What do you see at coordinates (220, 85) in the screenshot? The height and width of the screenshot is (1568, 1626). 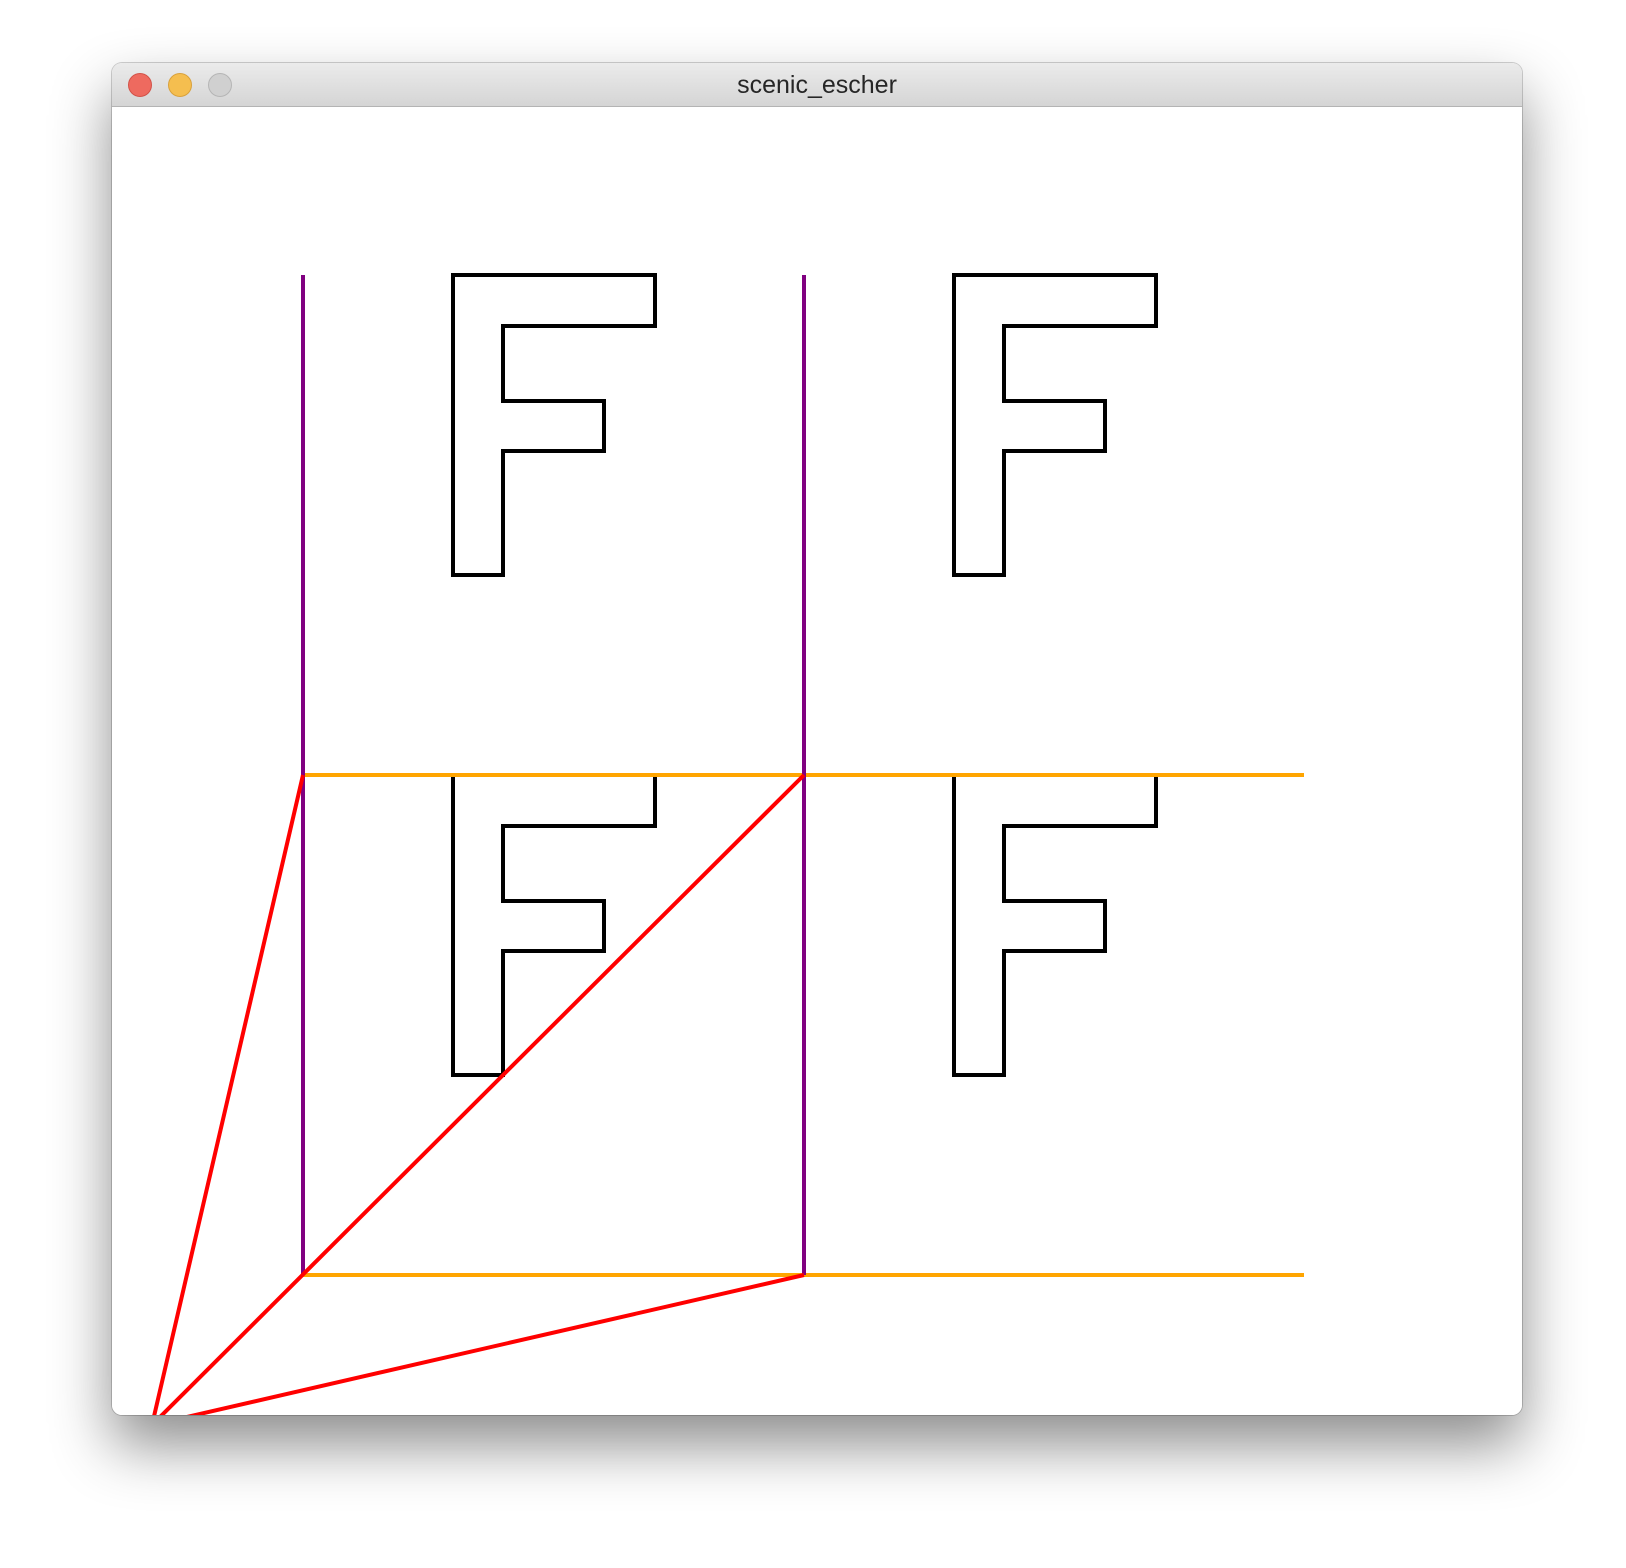 I see `maximize-button` at bounding box center [220, 85].